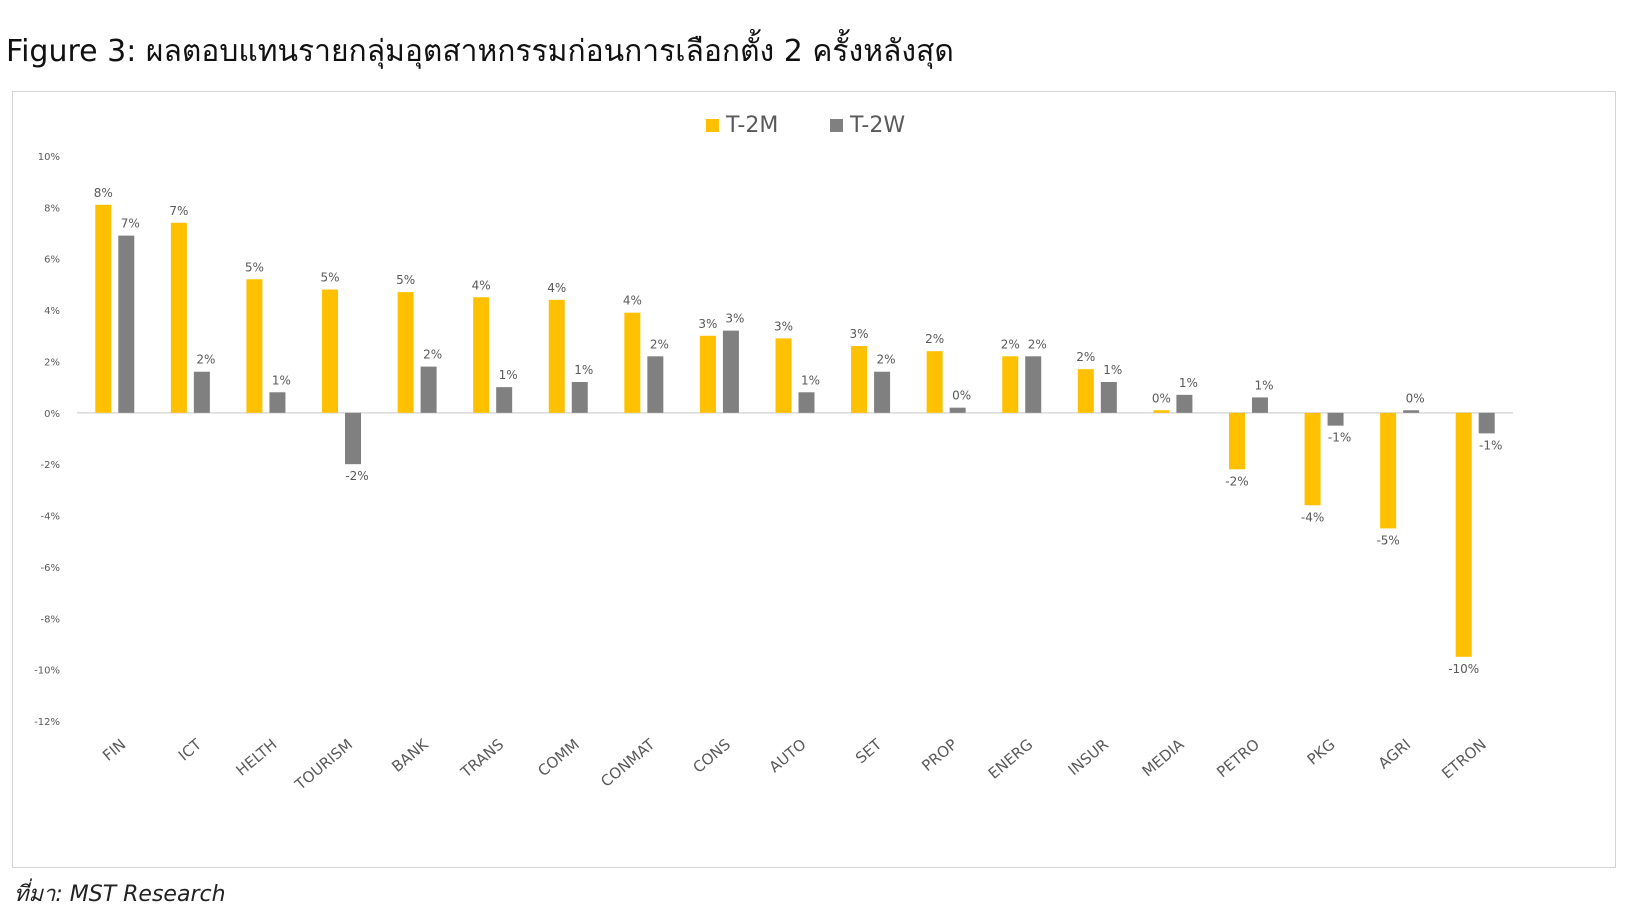 The height and width of the screenshot is (912, 1640). I want to click on y-tick-label: -4%, so click(50, 517).